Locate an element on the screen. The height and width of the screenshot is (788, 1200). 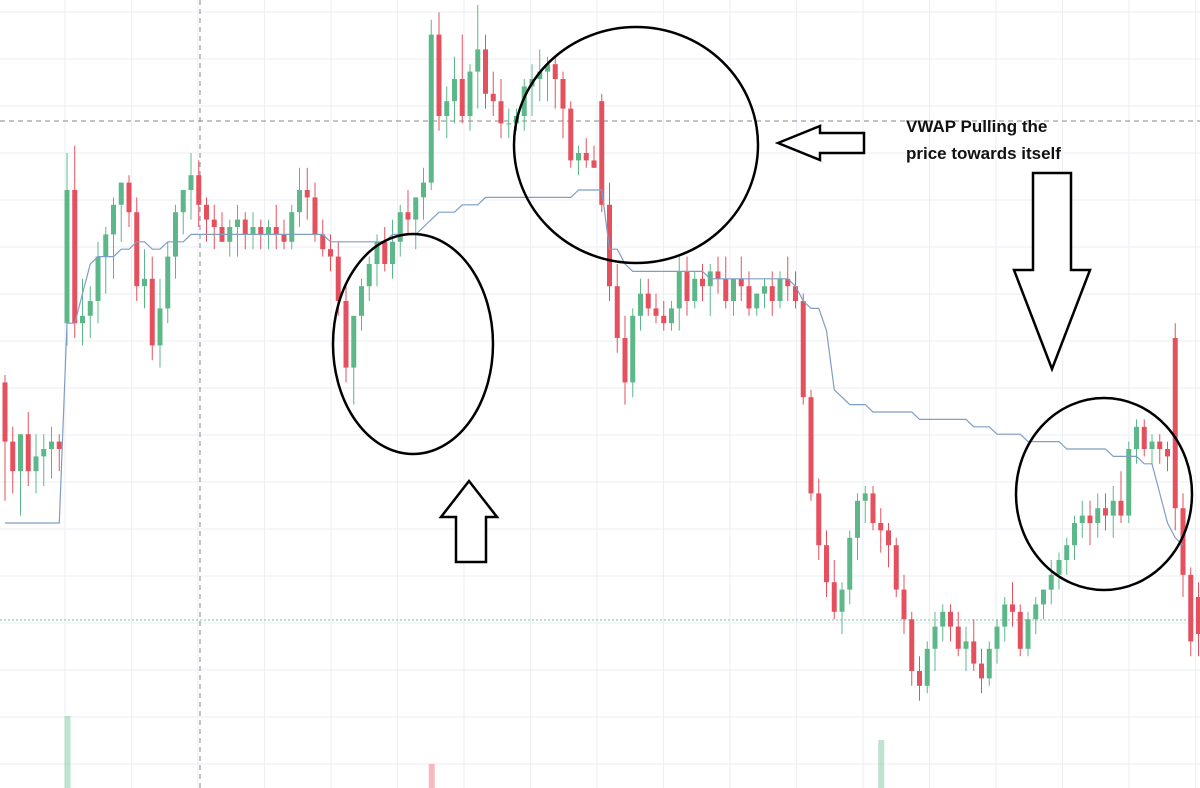
annotation-line-2: price towards itself is located at coordinates (983, 153).